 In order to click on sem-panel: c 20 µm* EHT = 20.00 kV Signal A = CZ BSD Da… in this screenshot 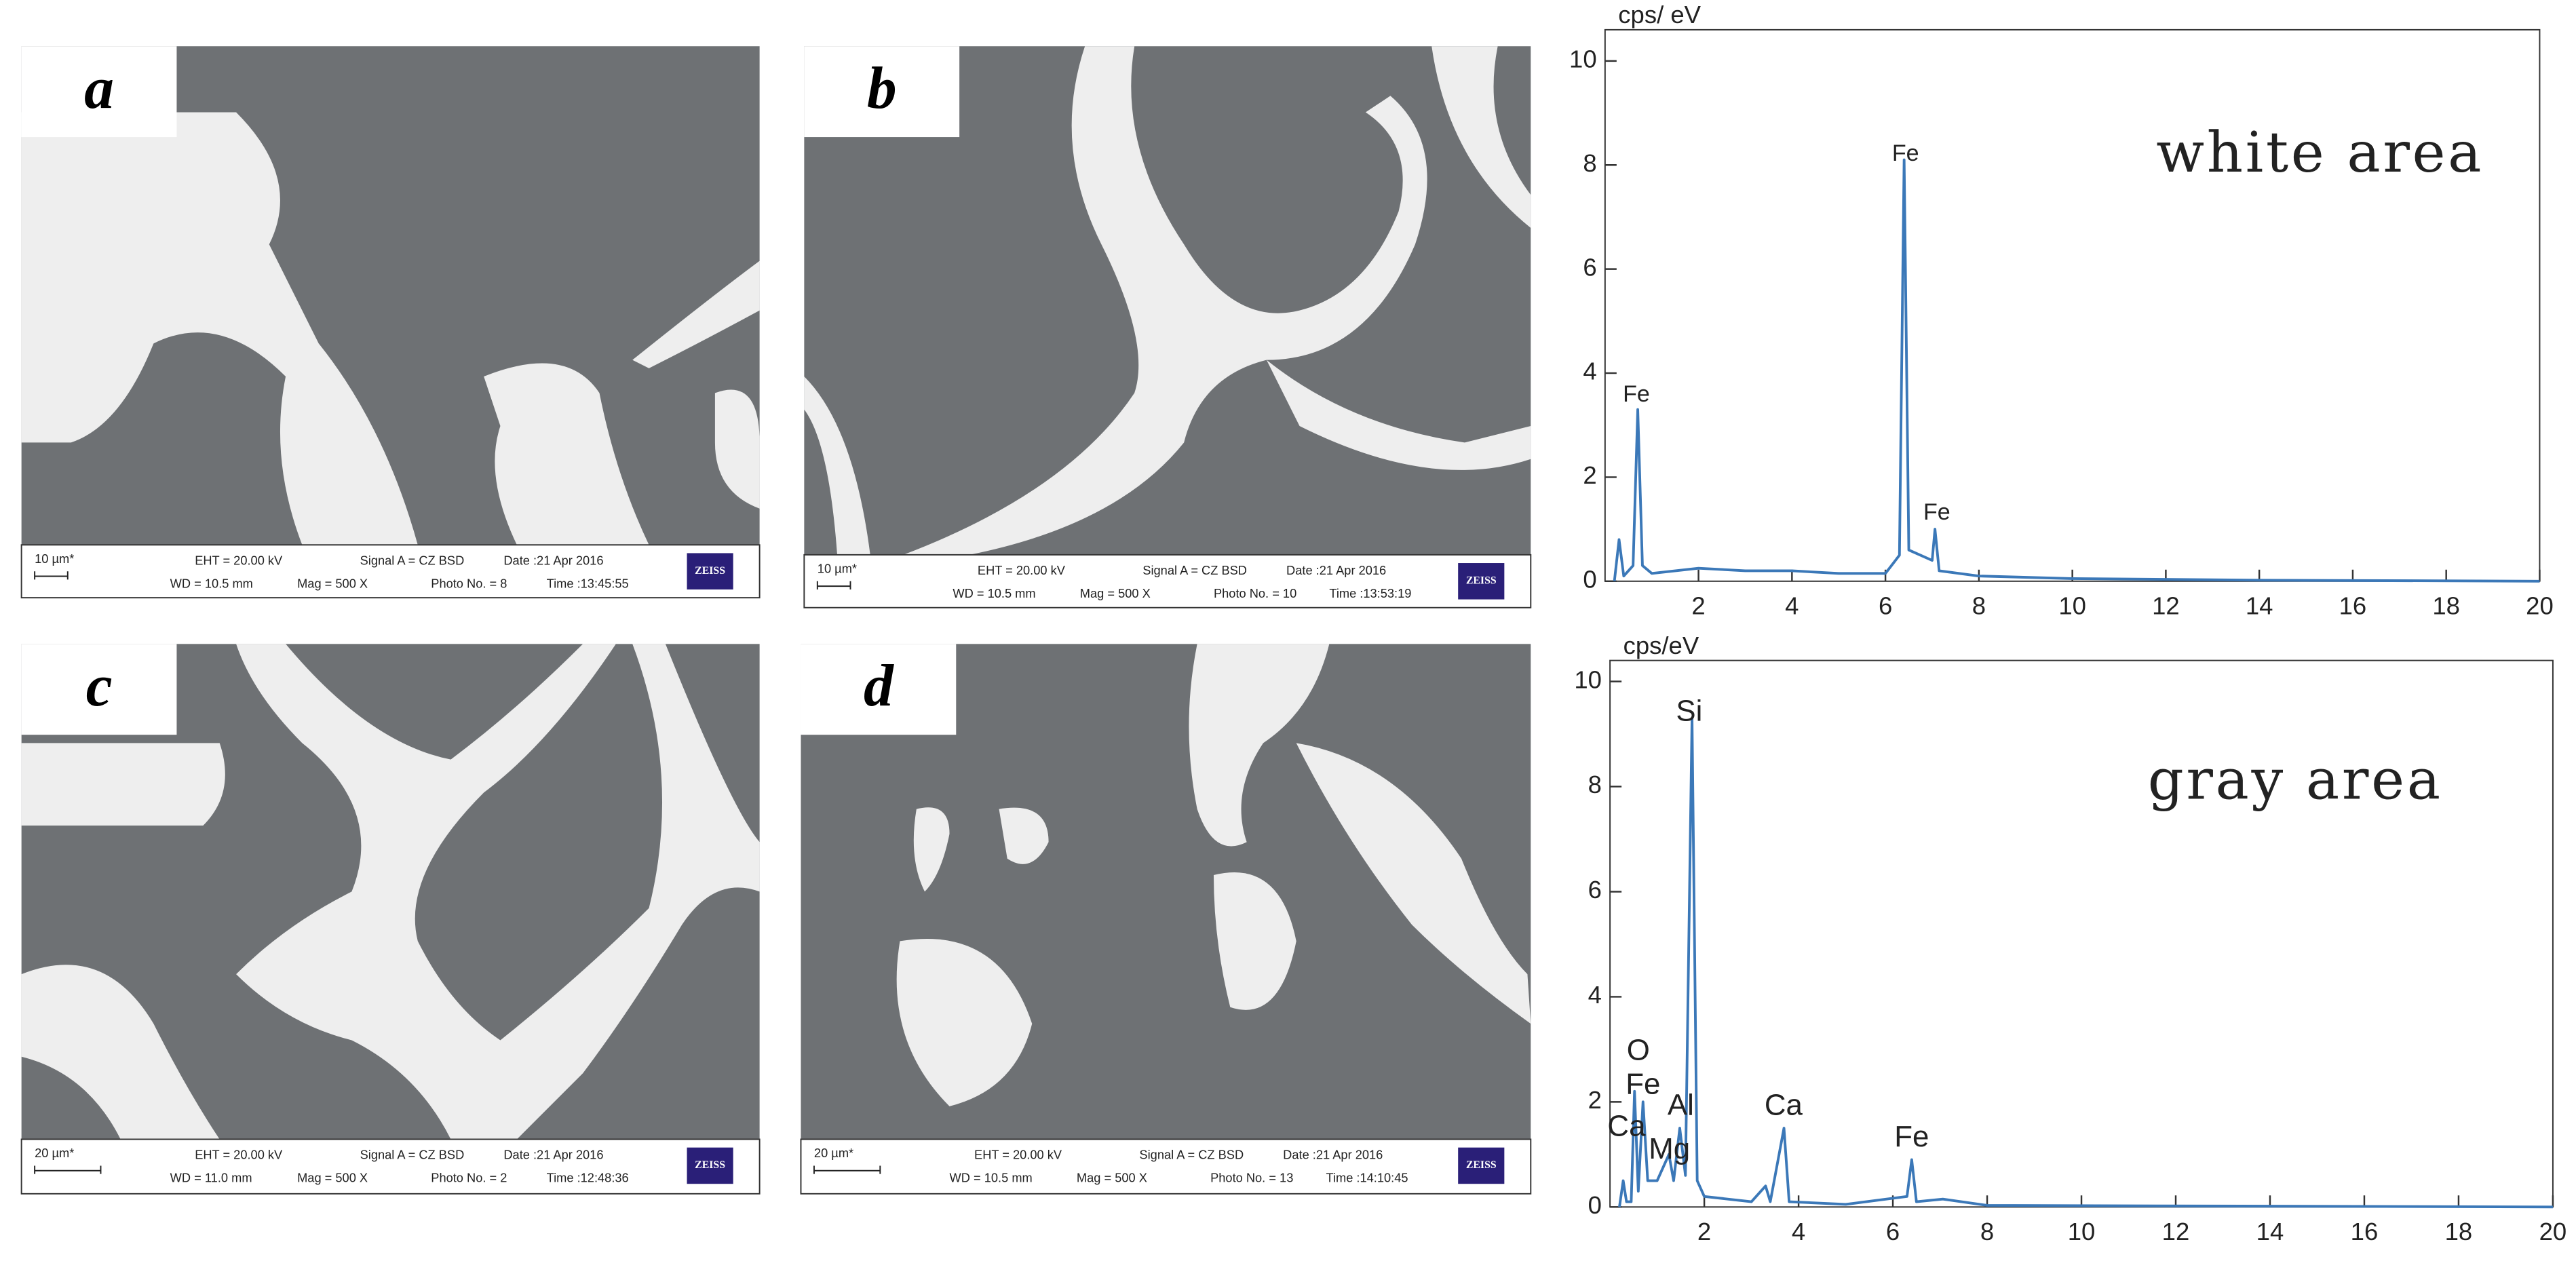, I will do `click(390, 919)`.